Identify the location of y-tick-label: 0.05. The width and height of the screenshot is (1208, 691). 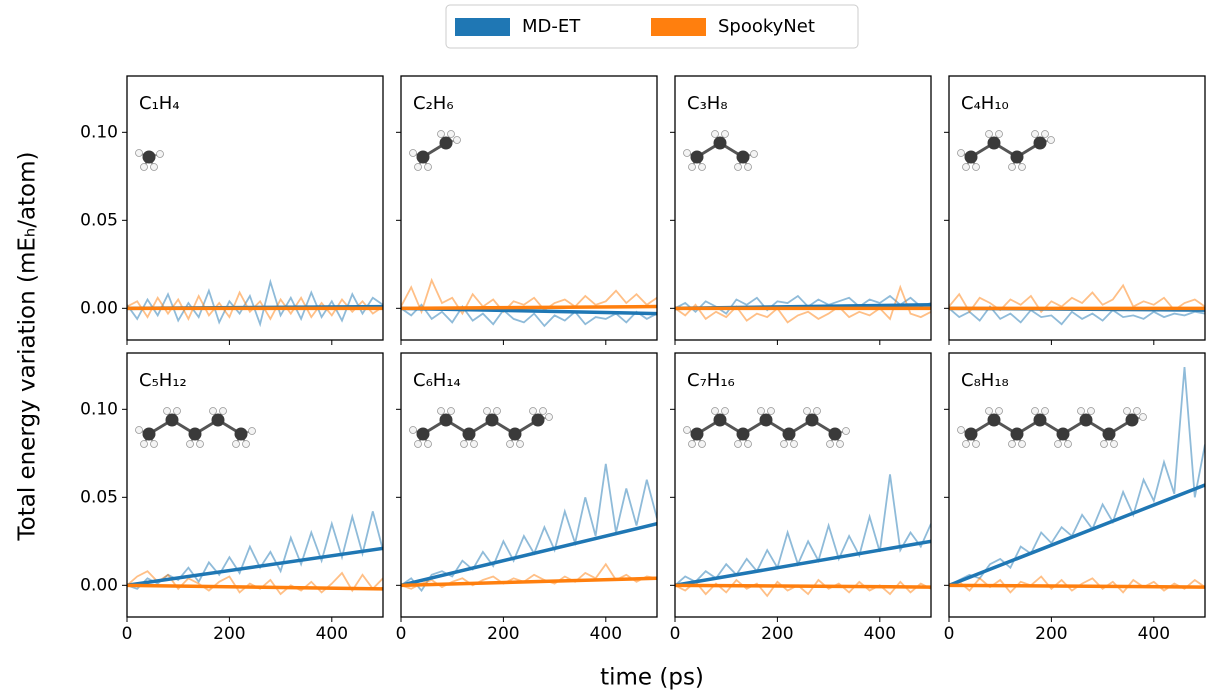
(99, 497).